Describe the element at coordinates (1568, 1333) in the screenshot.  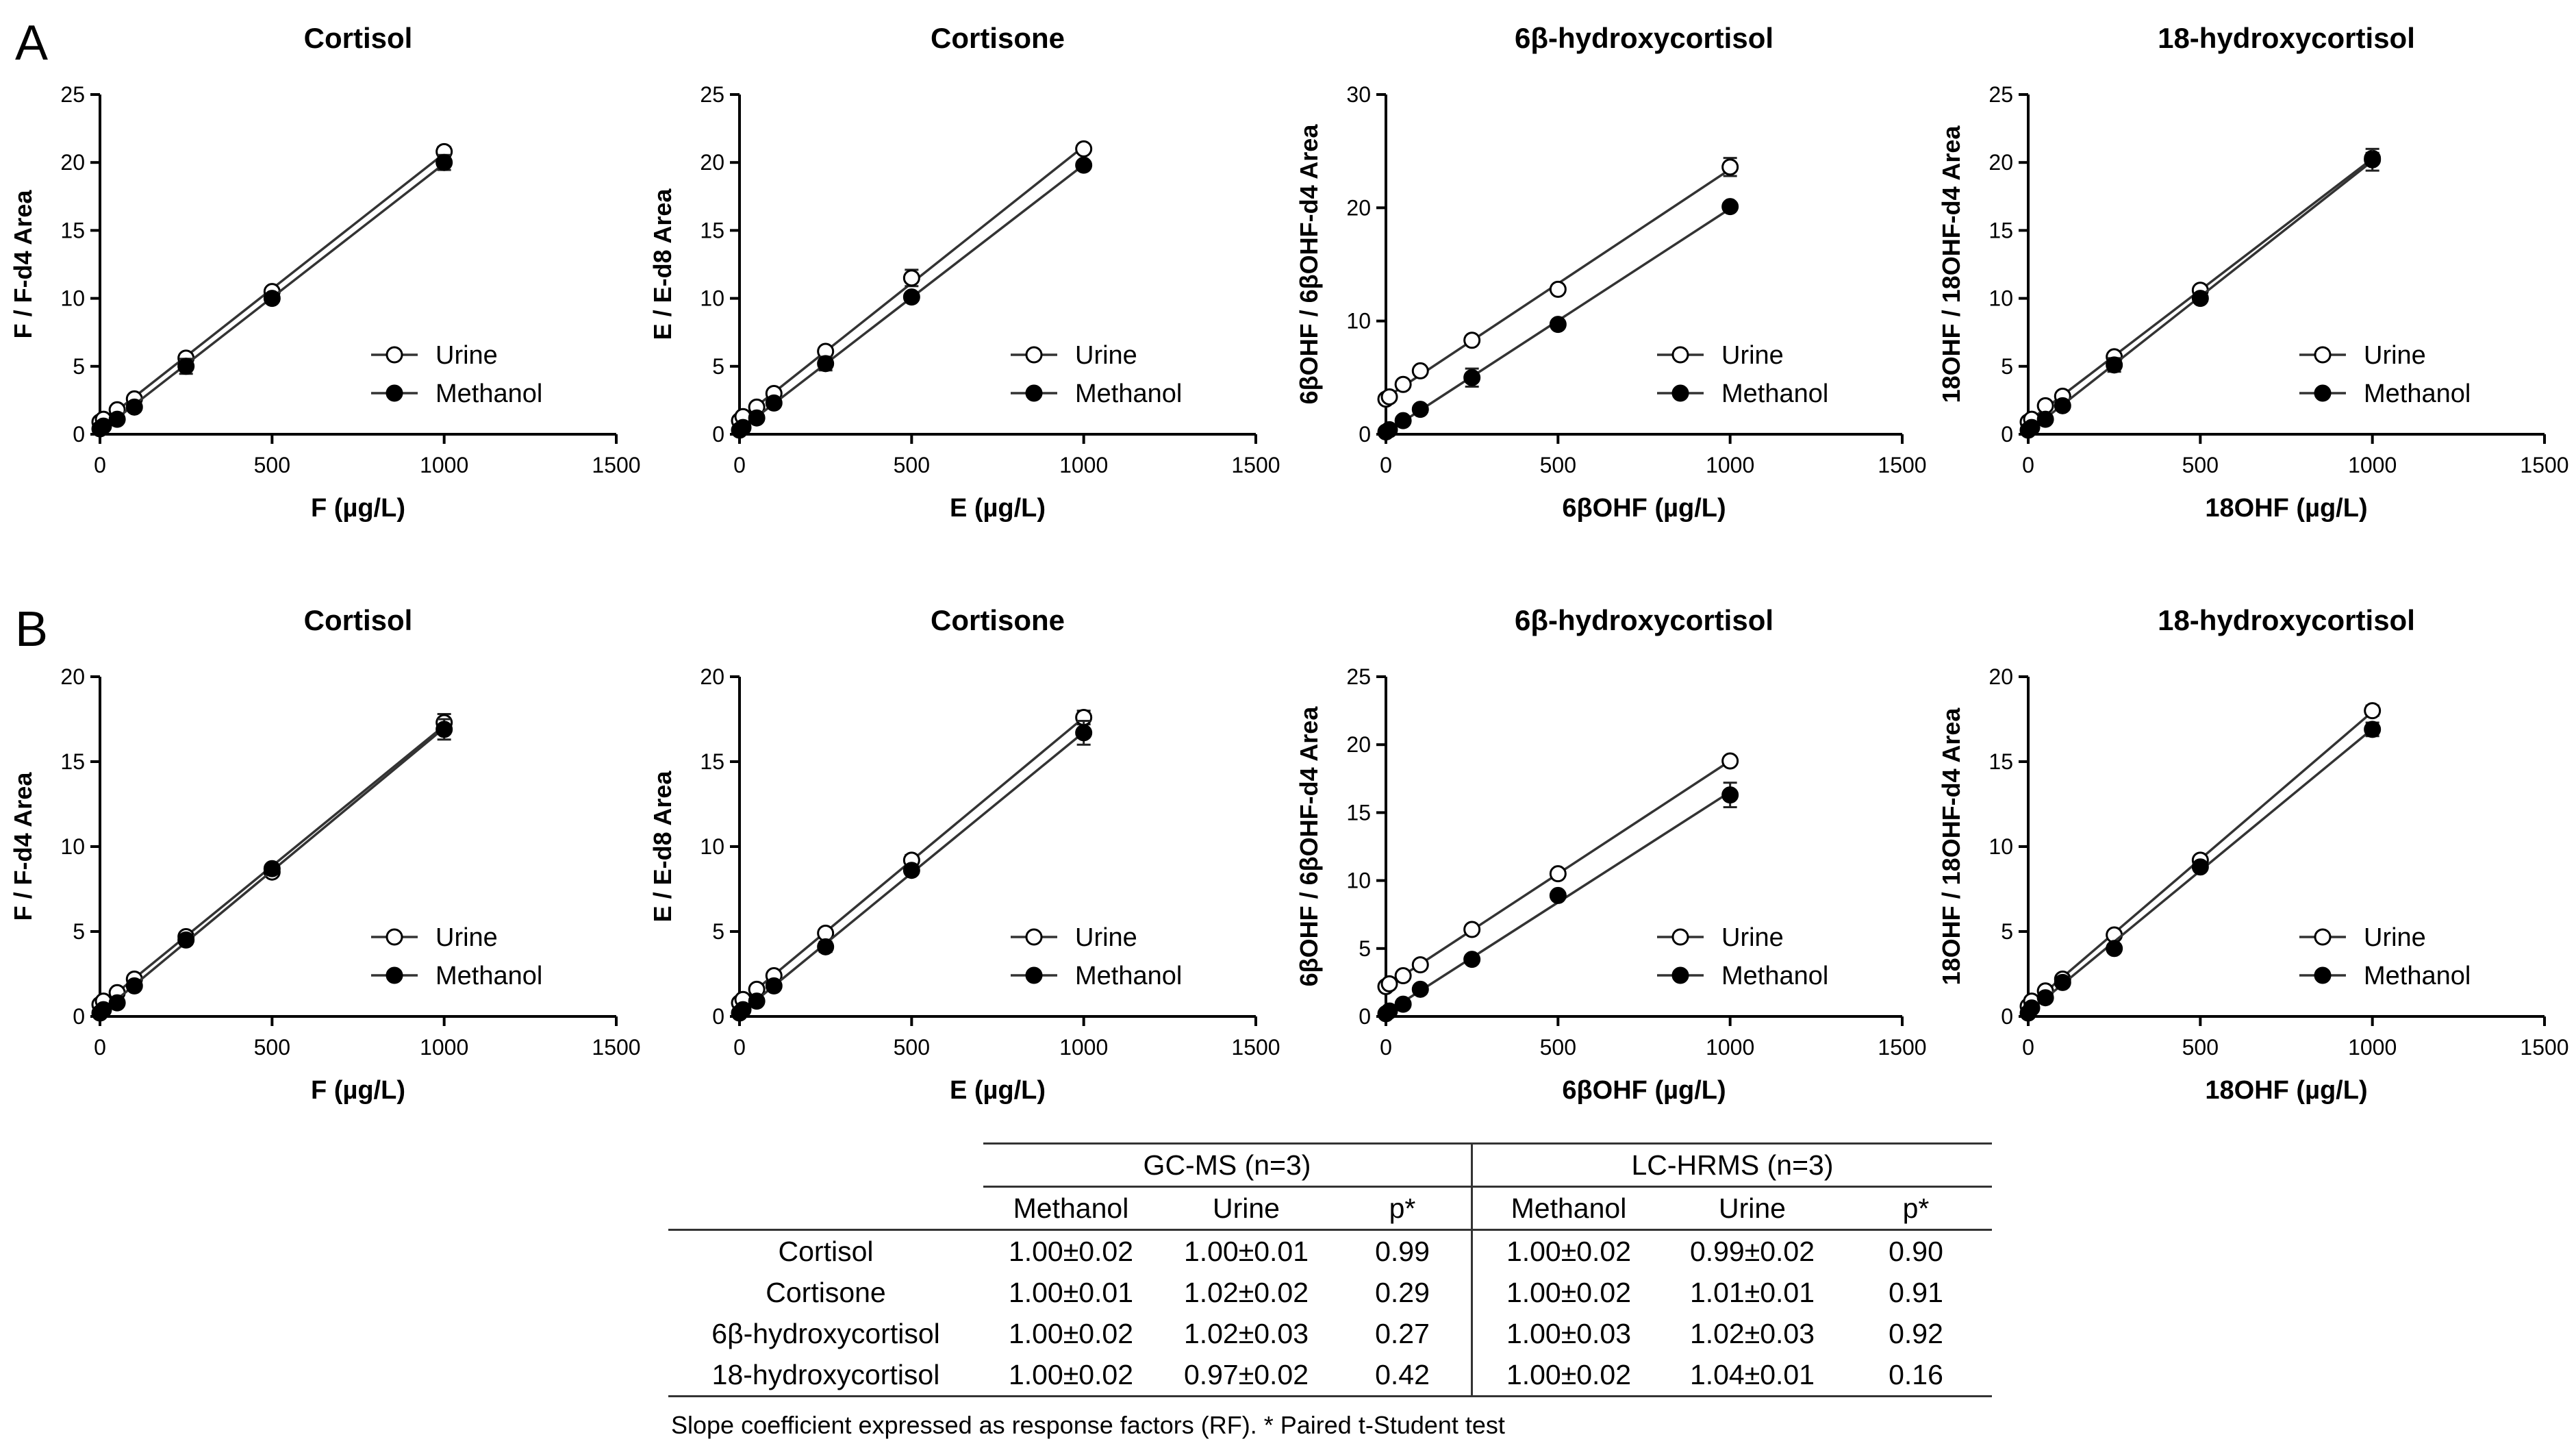
I see `table-cell: 1.00±0.03` at that location.